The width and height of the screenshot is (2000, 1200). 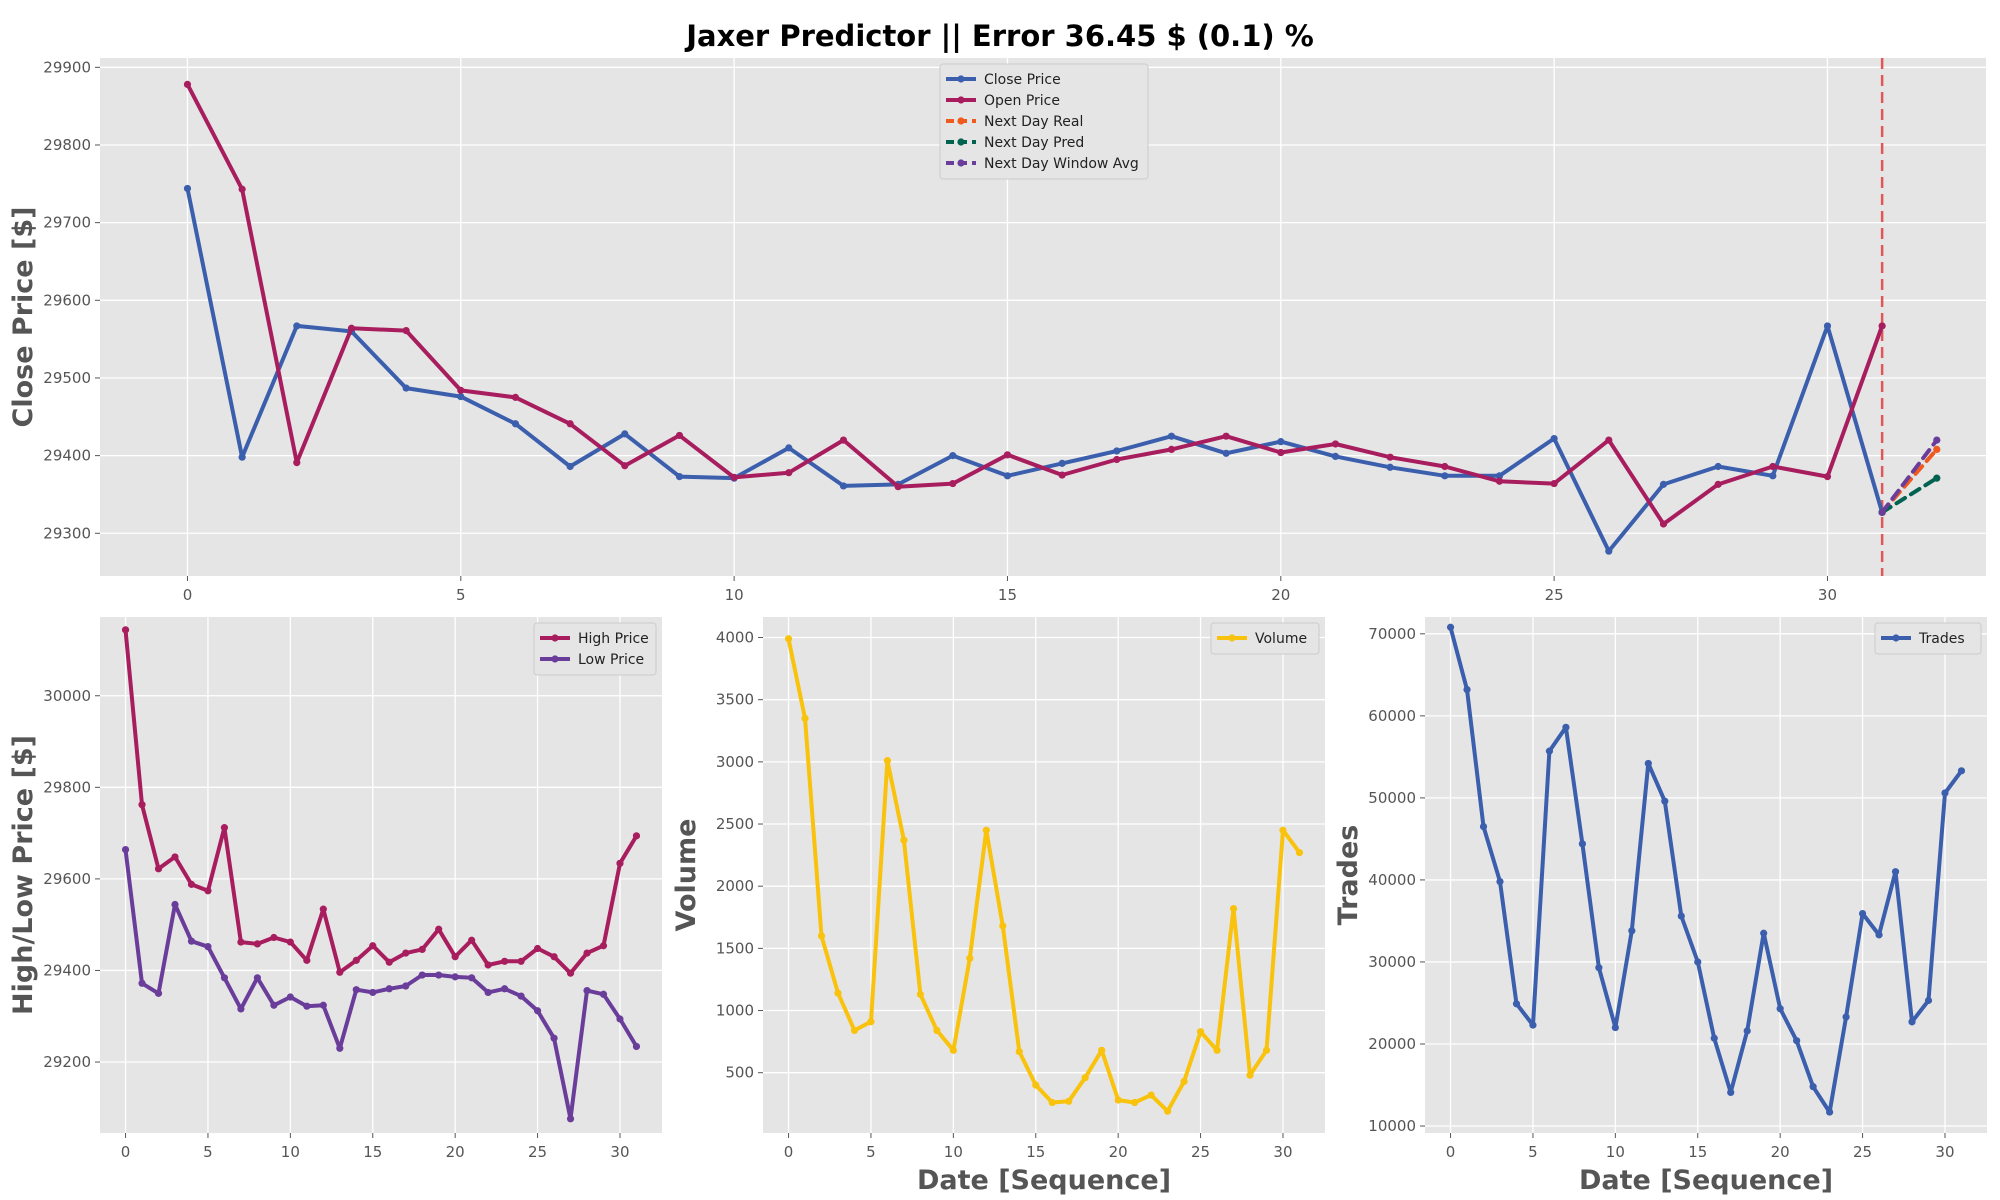 What do you see at coordinates (1697, 1152) in the screenshot?
I see `x-tick-label: 15` at bounding box center [1697, 1152].